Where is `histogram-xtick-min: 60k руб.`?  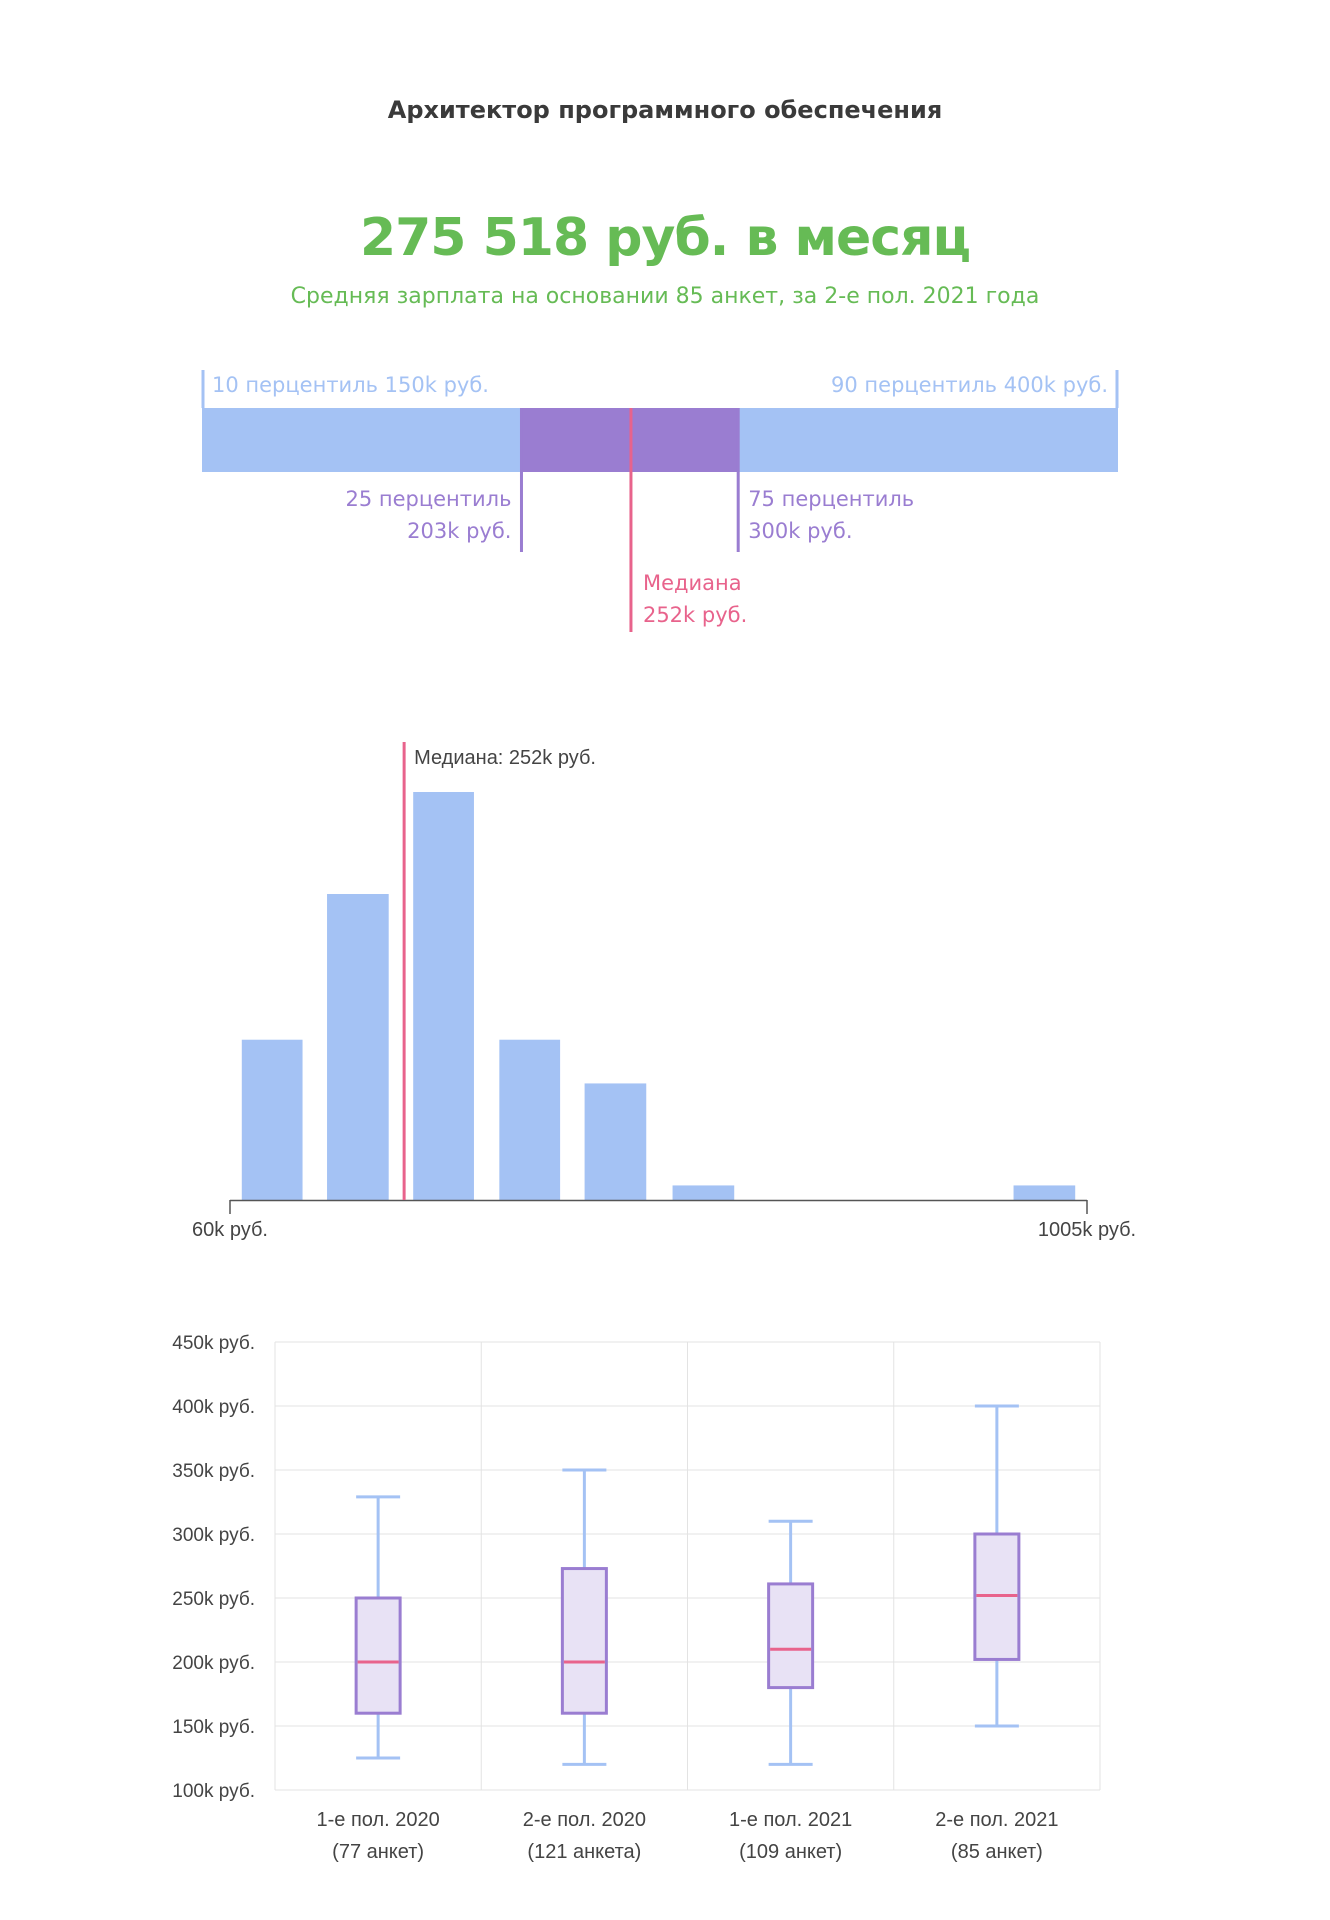
histogram-xtick-min: 60k руб. is located at coordinates (230, 1230).